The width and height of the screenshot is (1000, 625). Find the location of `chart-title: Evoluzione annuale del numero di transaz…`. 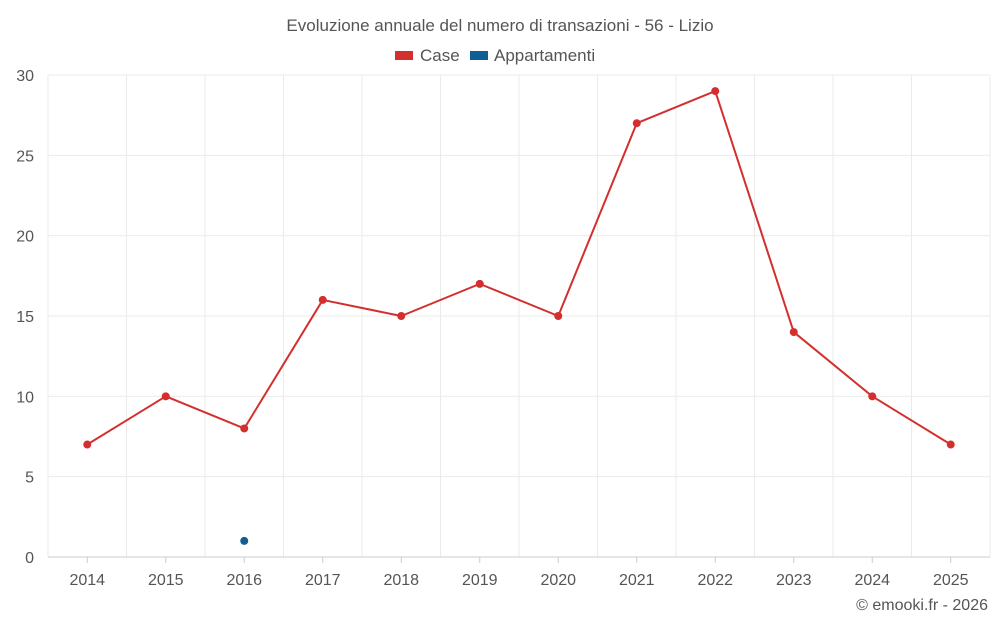

chart-title: Evoluzione annuale del numero di transaz… is located at coordinates (499, 25).